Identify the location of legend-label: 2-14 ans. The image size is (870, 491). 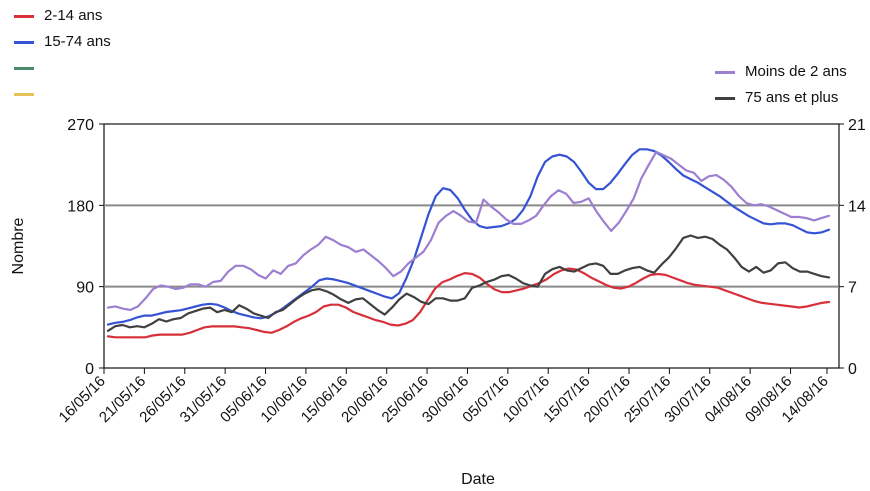
(73, 15).